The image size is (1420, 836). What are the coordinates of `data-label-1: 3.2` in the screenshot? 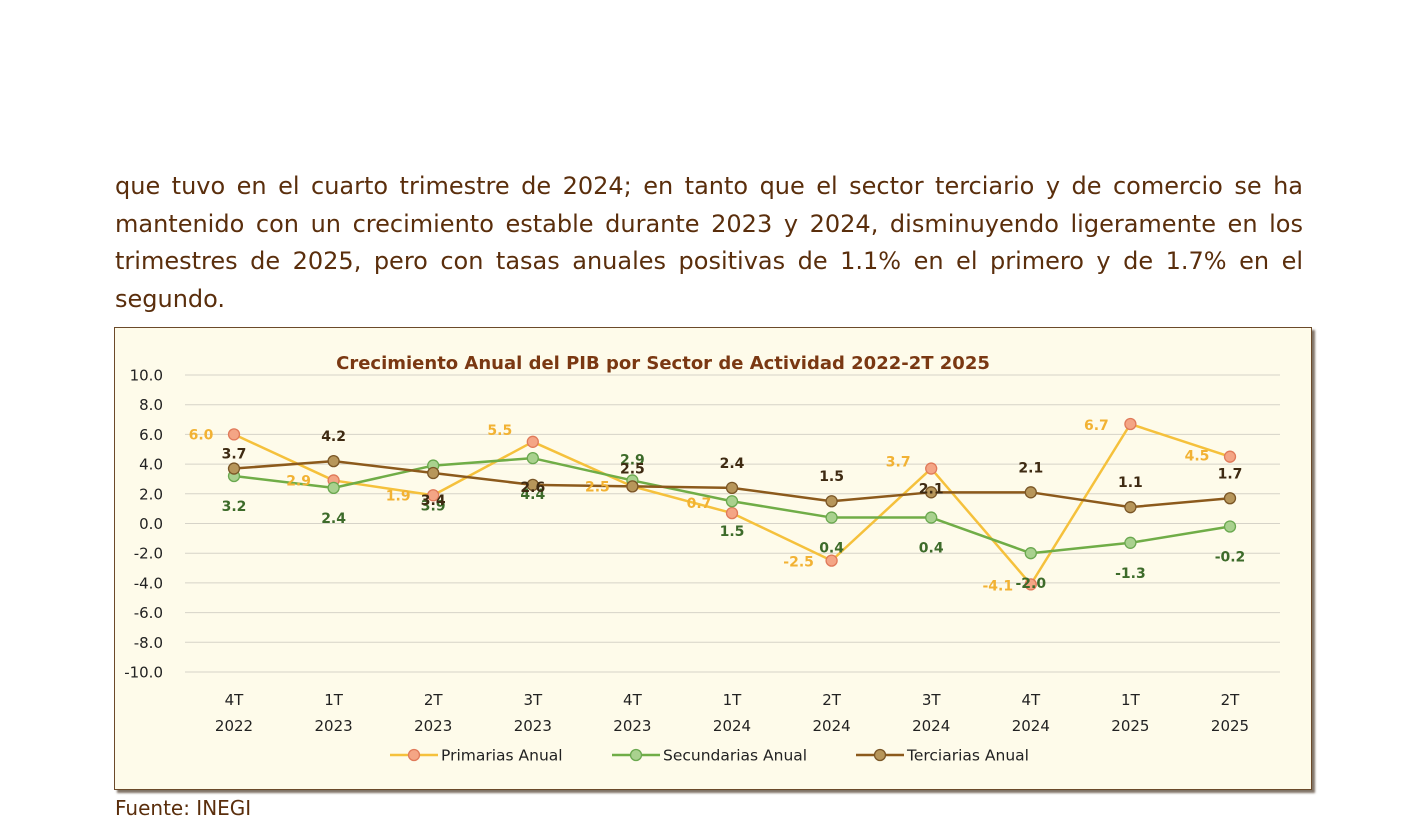 It's located at (234, 507).